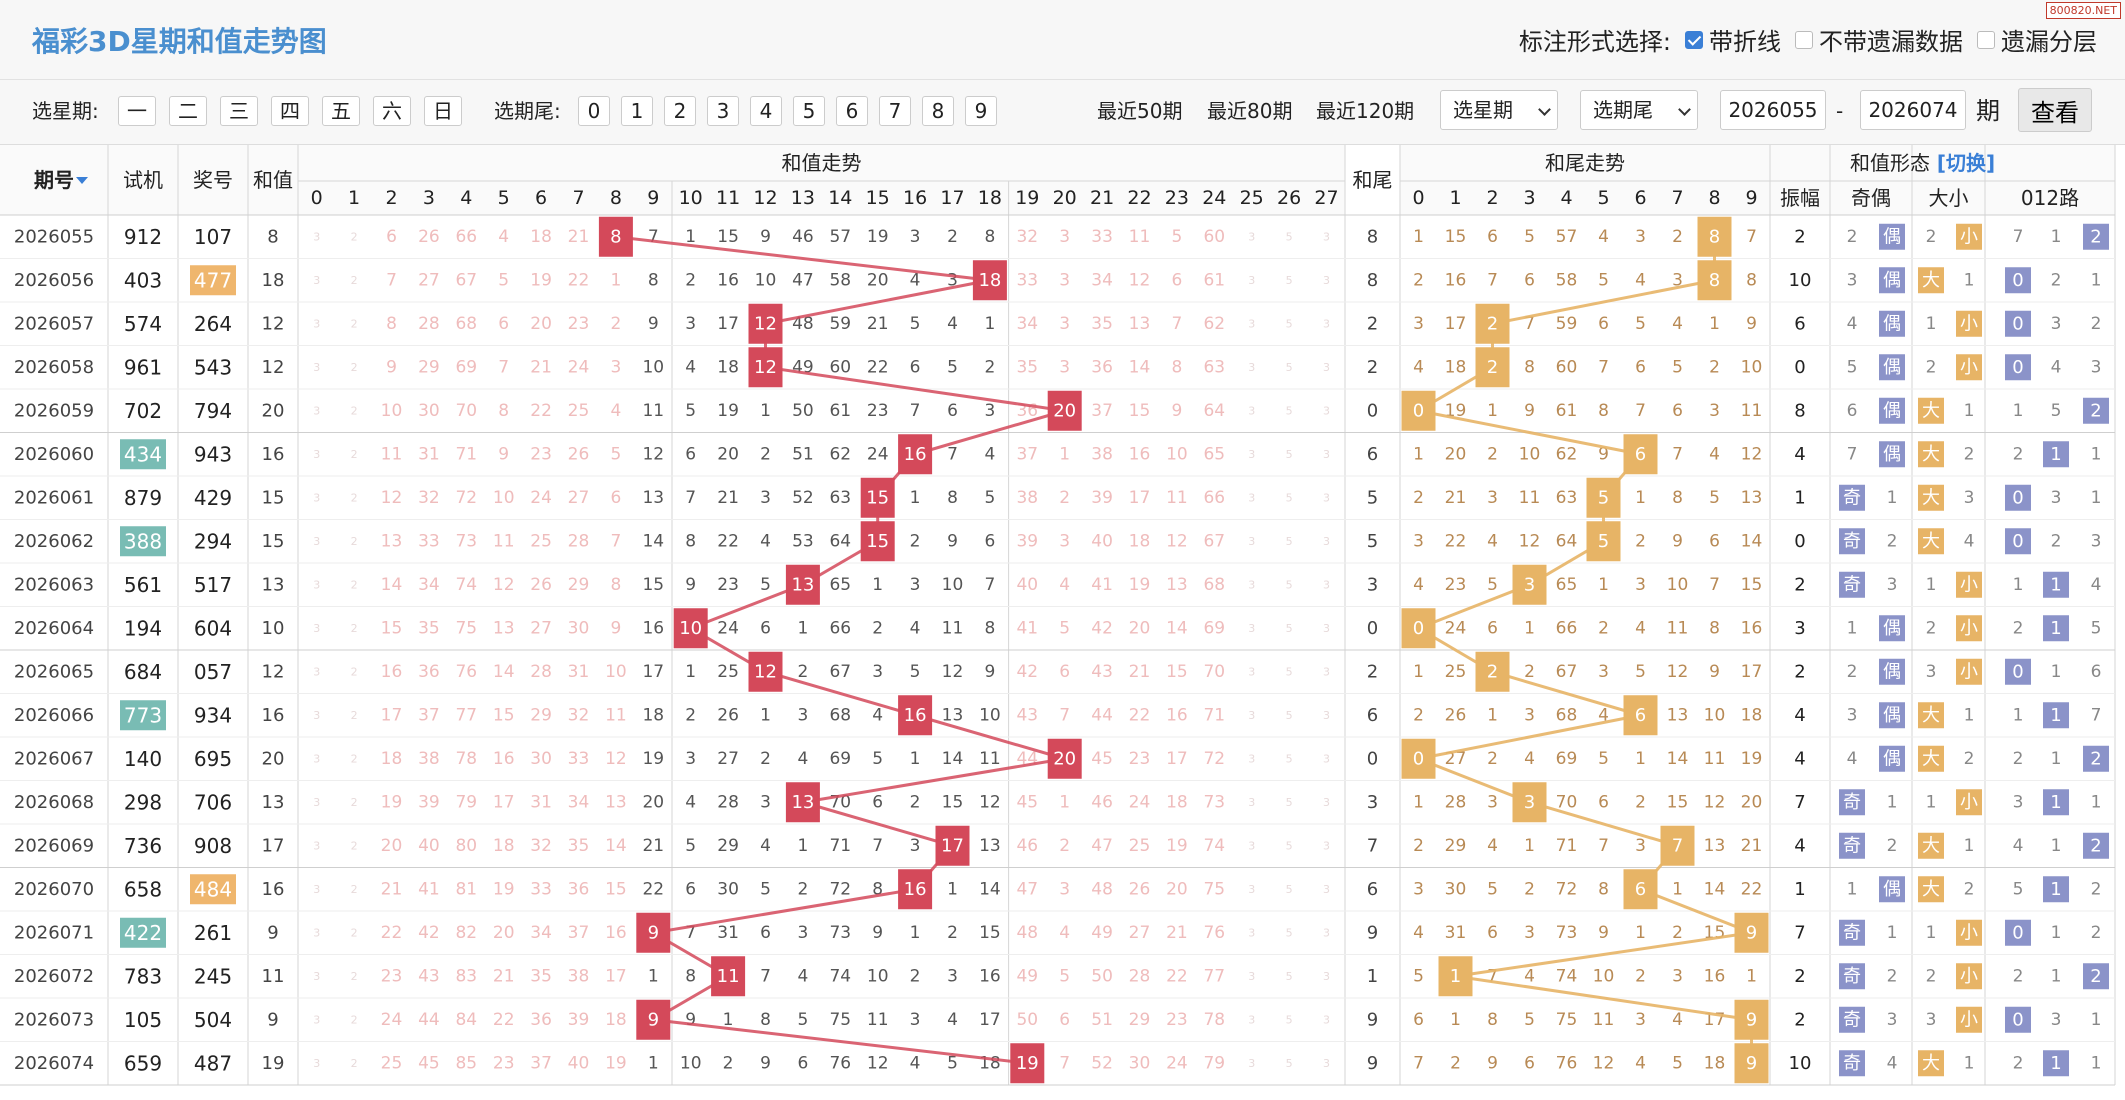  I want to click on trial-number: 561, so click(143, 585).